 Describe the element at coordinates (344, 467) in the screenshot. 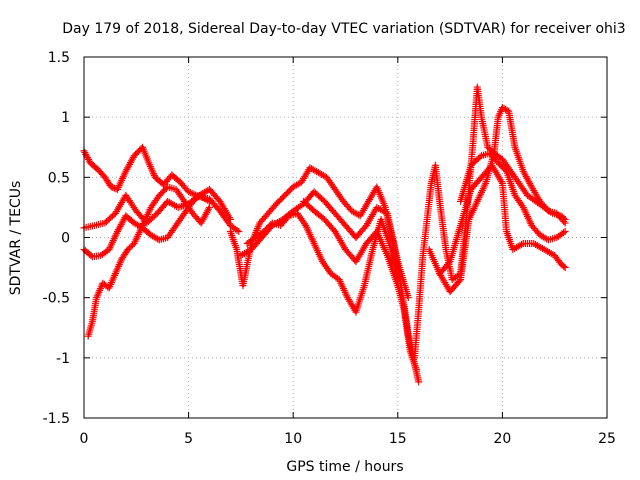

I see `x-axis-title: GPS time / hours` at that location.